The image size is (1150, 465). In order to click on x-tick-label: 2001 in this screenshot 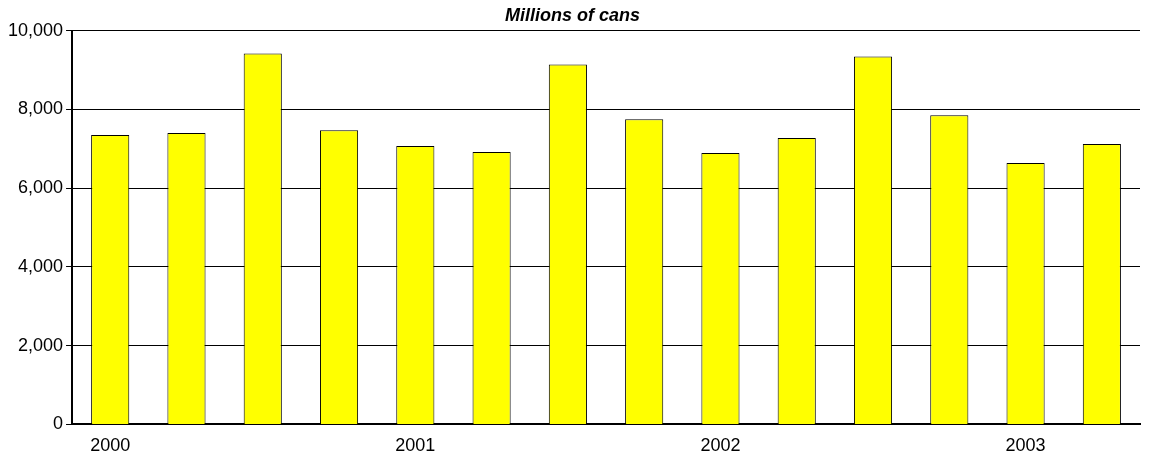, I will do `click(415, 445)`.